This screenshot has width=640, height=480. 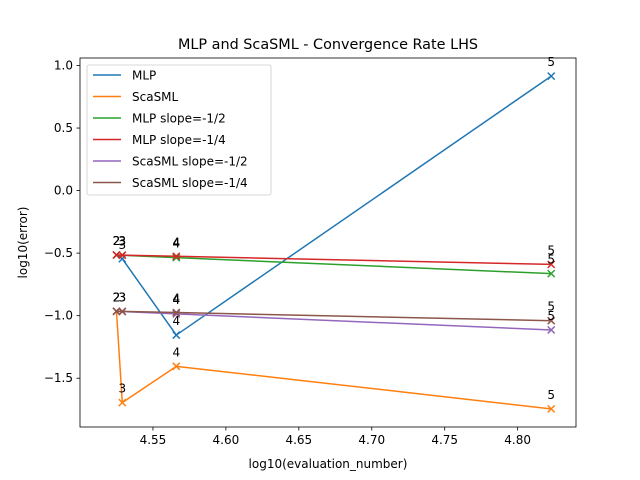 I want to click on x-tick-label: 4.75, so click(x=444, y=440).